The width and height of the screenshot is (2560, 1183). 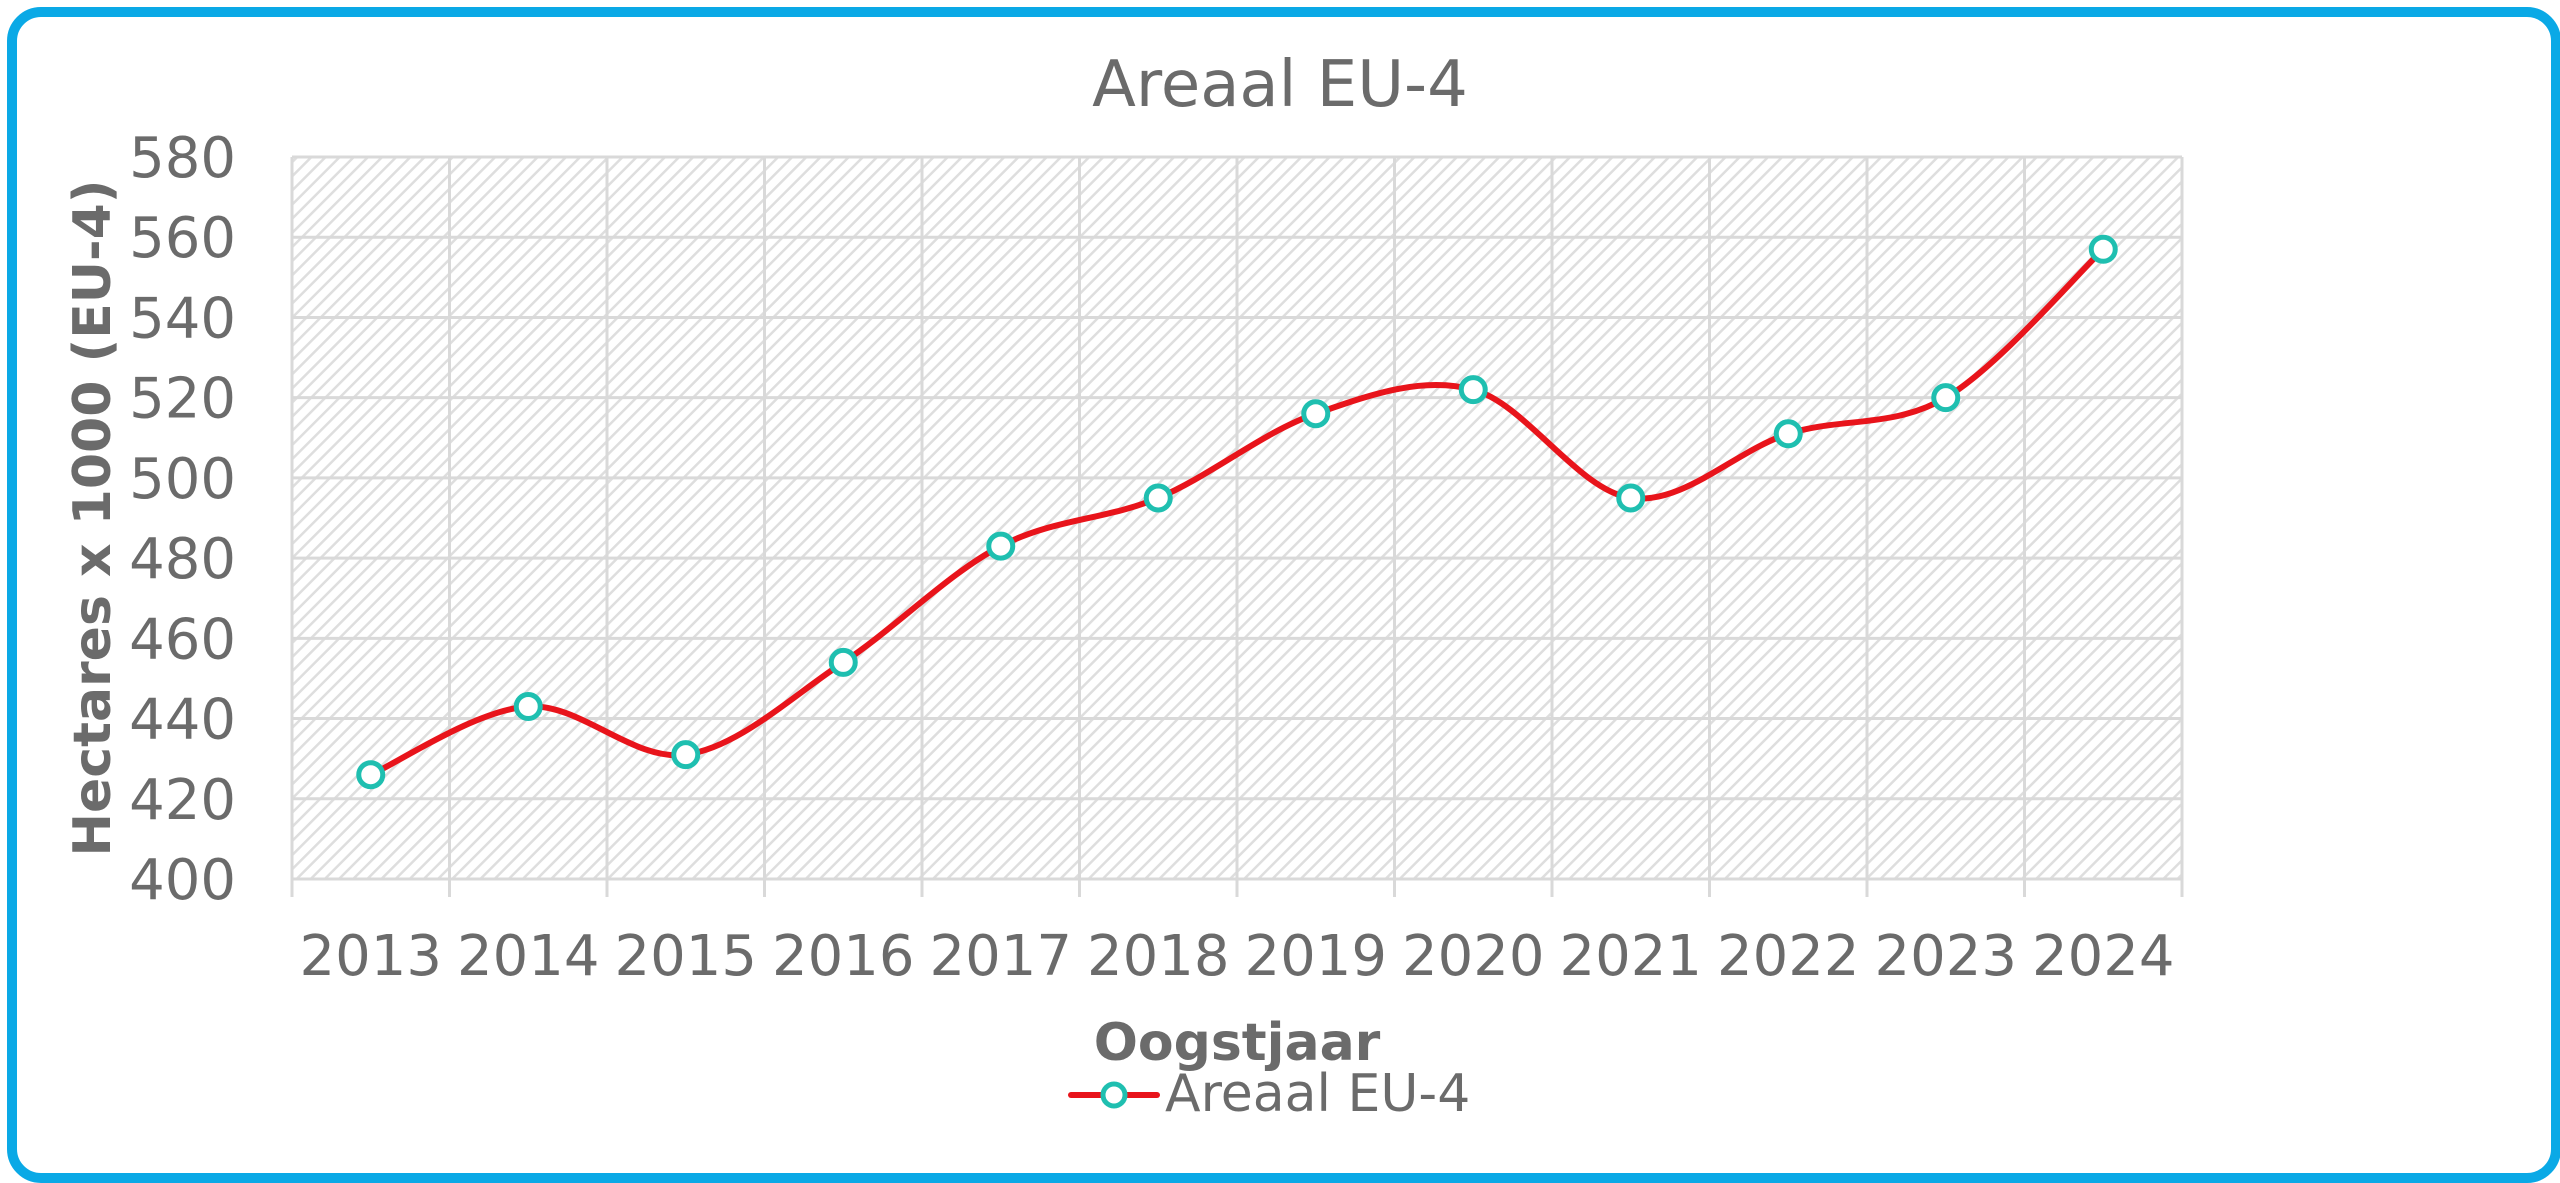 What do you see at coordinates (182, 639) in the screenshot?
I see `y-tick-label: 460` at bounding box center [182, 639].